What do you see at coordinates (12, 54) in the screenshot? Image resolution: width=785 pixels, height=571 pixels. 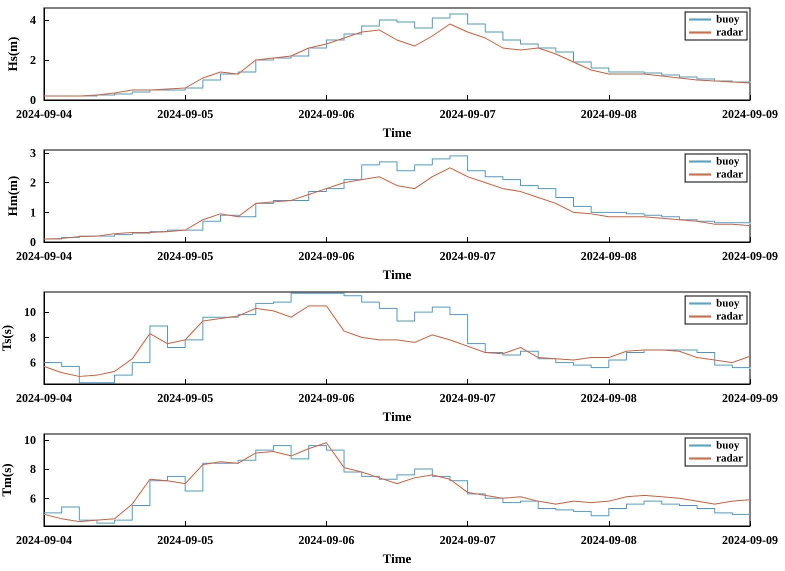 I see `y-axis-title: Hs(m)` at bounding box center [12, 54].